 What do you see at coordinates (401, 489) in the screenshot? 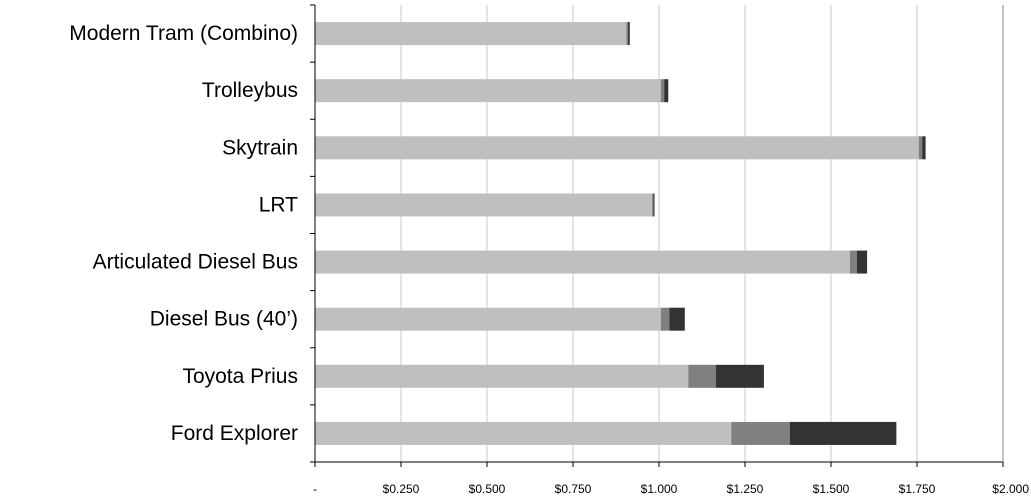
I see `x-tick-label: $0.250` at bounding box center [401, 489].